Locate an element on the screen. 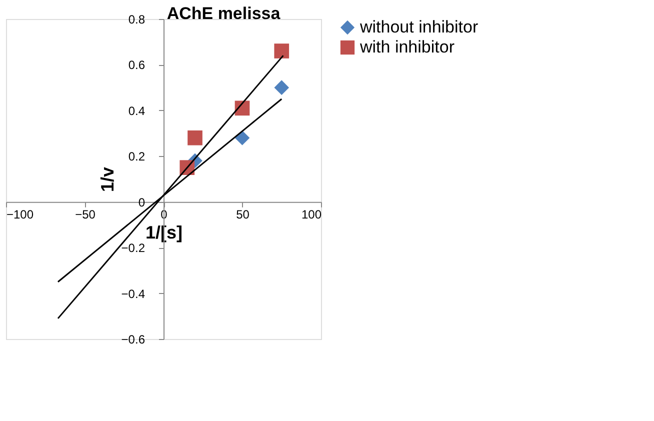 The image size is (654, 421). y-tick-label: 0.4 is located at coordinates (137, 111).